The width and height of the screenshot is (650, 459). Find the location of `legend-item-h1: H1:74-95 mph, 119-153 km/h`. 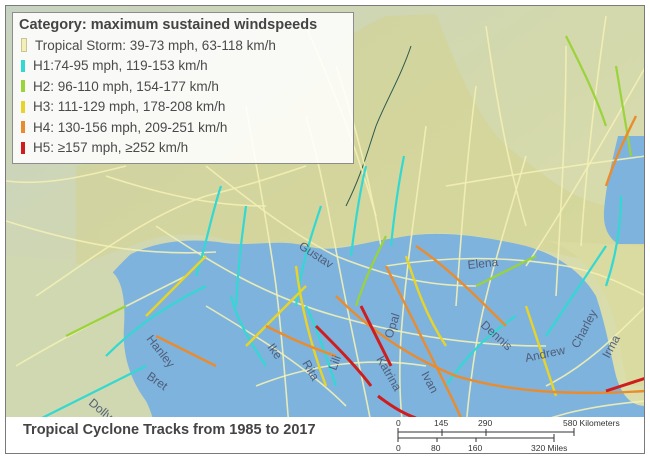

legend-item-h1: H1:74-95 mph, 119-153 km/h is located at coordinates (183, 66).